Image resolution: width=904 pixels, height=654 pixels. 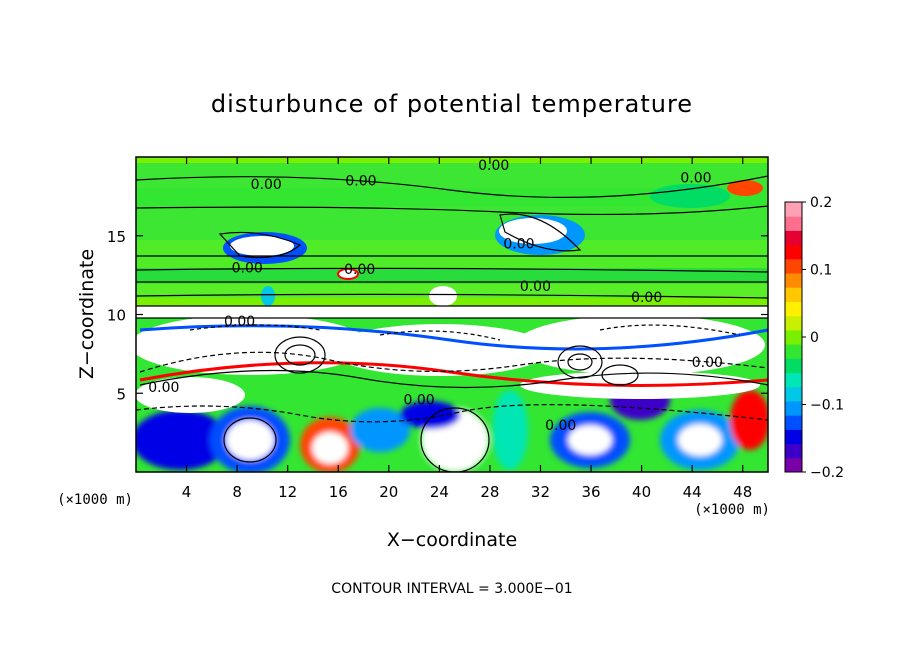 I want to click on colorbar, so click(x=793, y=337).